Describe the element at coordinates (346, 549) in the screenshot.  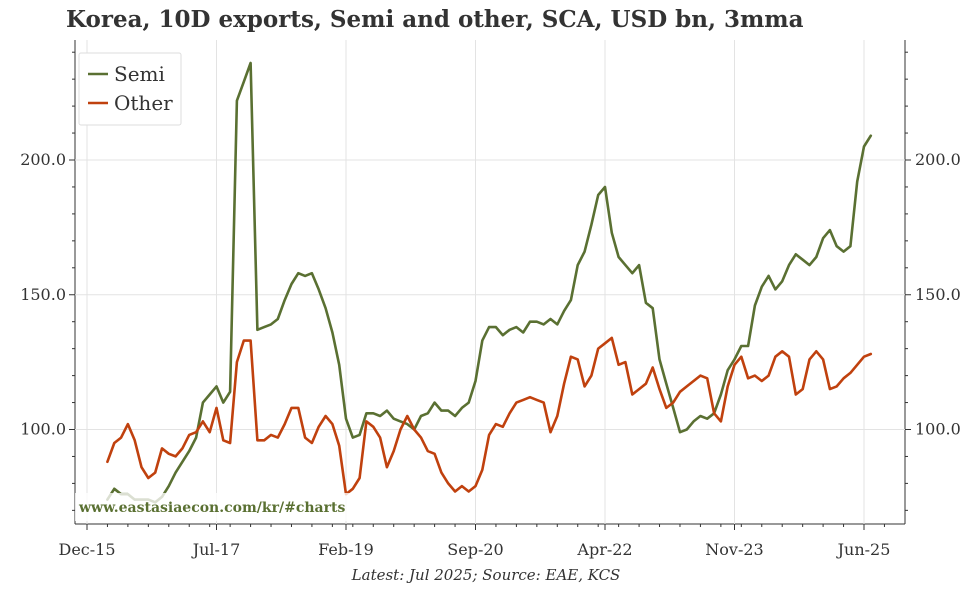
I see `x-tick-label: Feb-19` at that location.